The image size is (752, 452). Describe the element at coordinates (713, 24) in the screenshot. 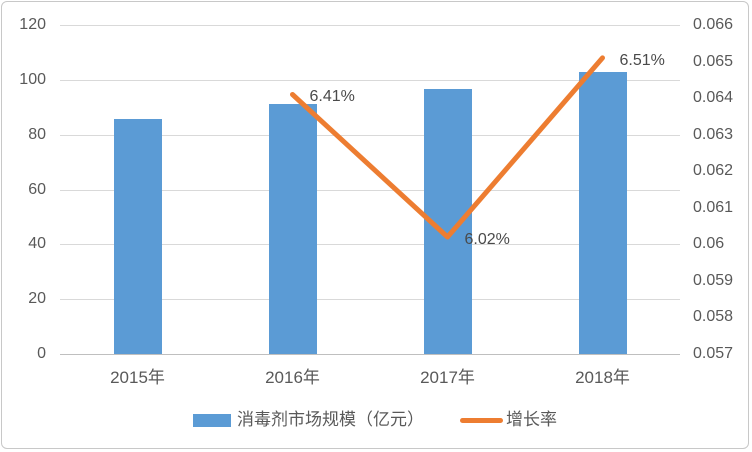

I see `y-axis-right-tick: 0.066` at that location.